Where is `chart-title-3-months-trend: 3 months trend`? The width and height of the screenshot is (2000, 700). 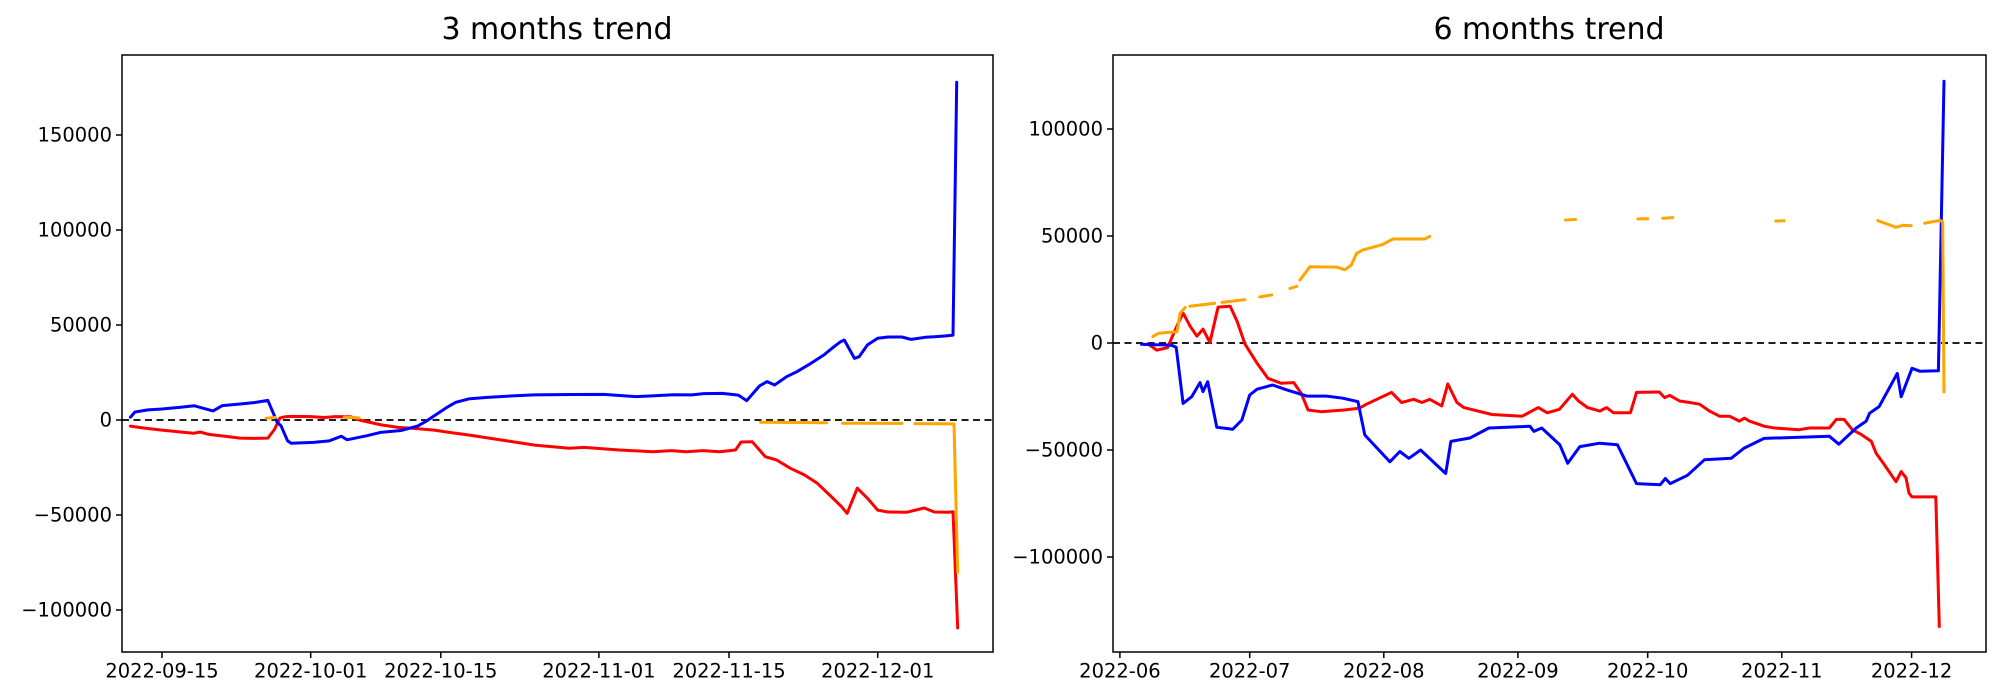 chart-title-3-months-trend: 3 months trend is located at coordinates (556, 29).